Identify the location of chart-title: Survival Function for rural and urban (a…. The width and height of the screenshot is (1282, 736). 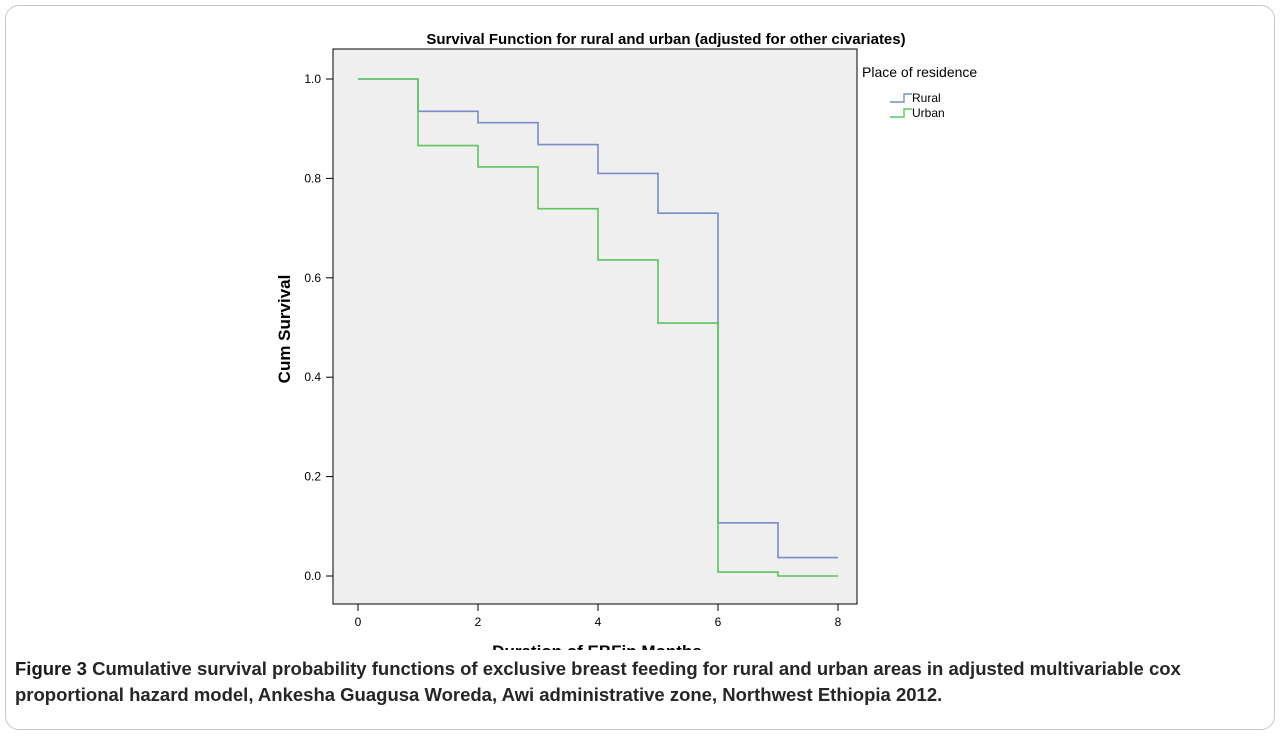
(665, 39).